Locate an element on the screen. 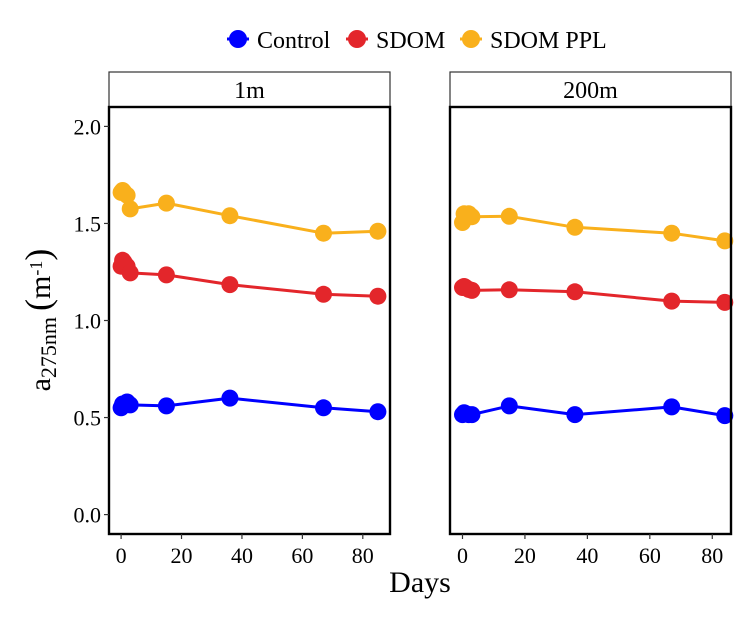 The width and height of the screenshot is (751, 617). y-axis-title-subscript: 275nm is located at coordinates (48, 347).